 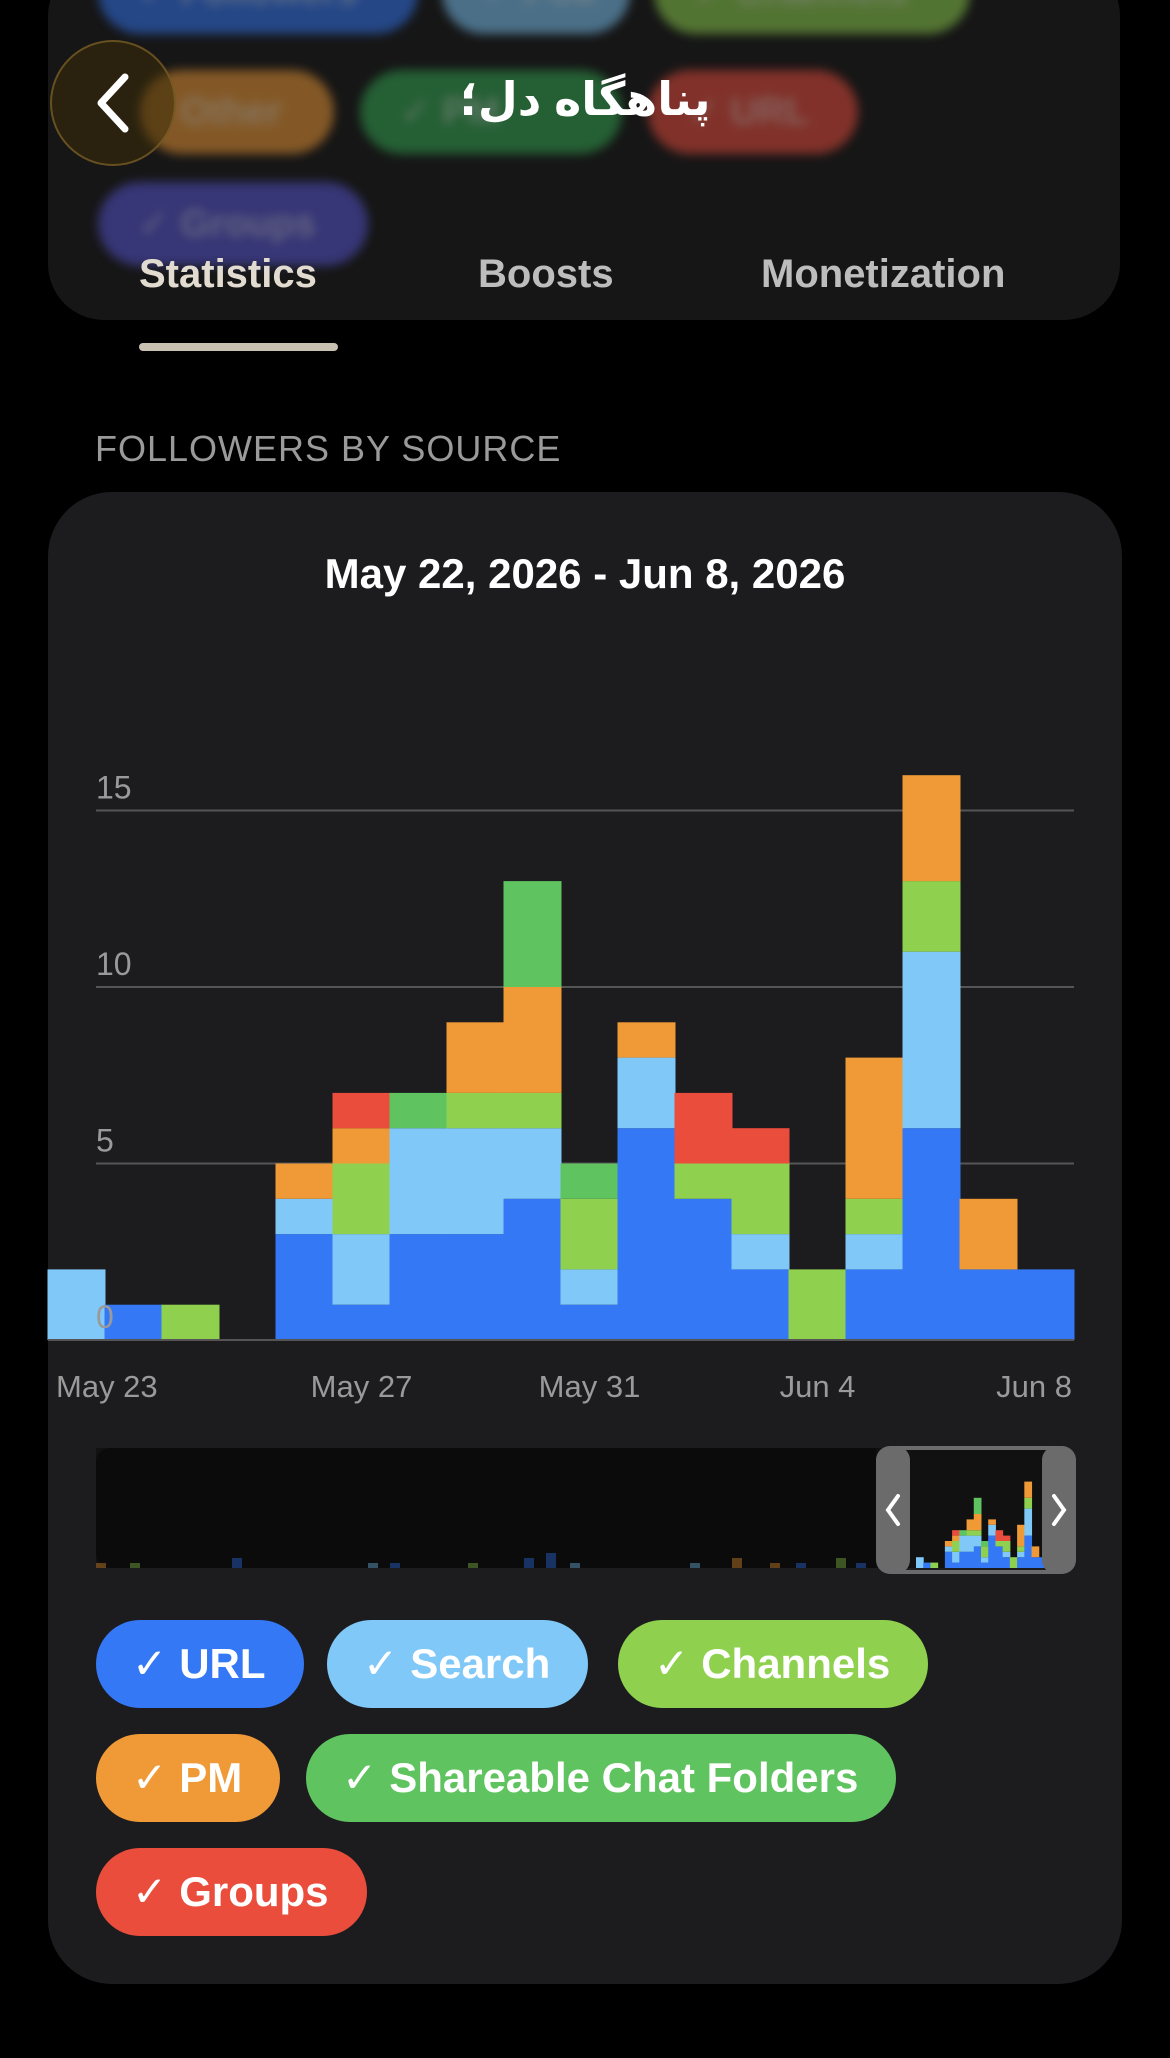 What do you see at coordinates (546, 274) in the screenshot?
I see `tab-boosts: Boosts` at bounding box center [546, 274].